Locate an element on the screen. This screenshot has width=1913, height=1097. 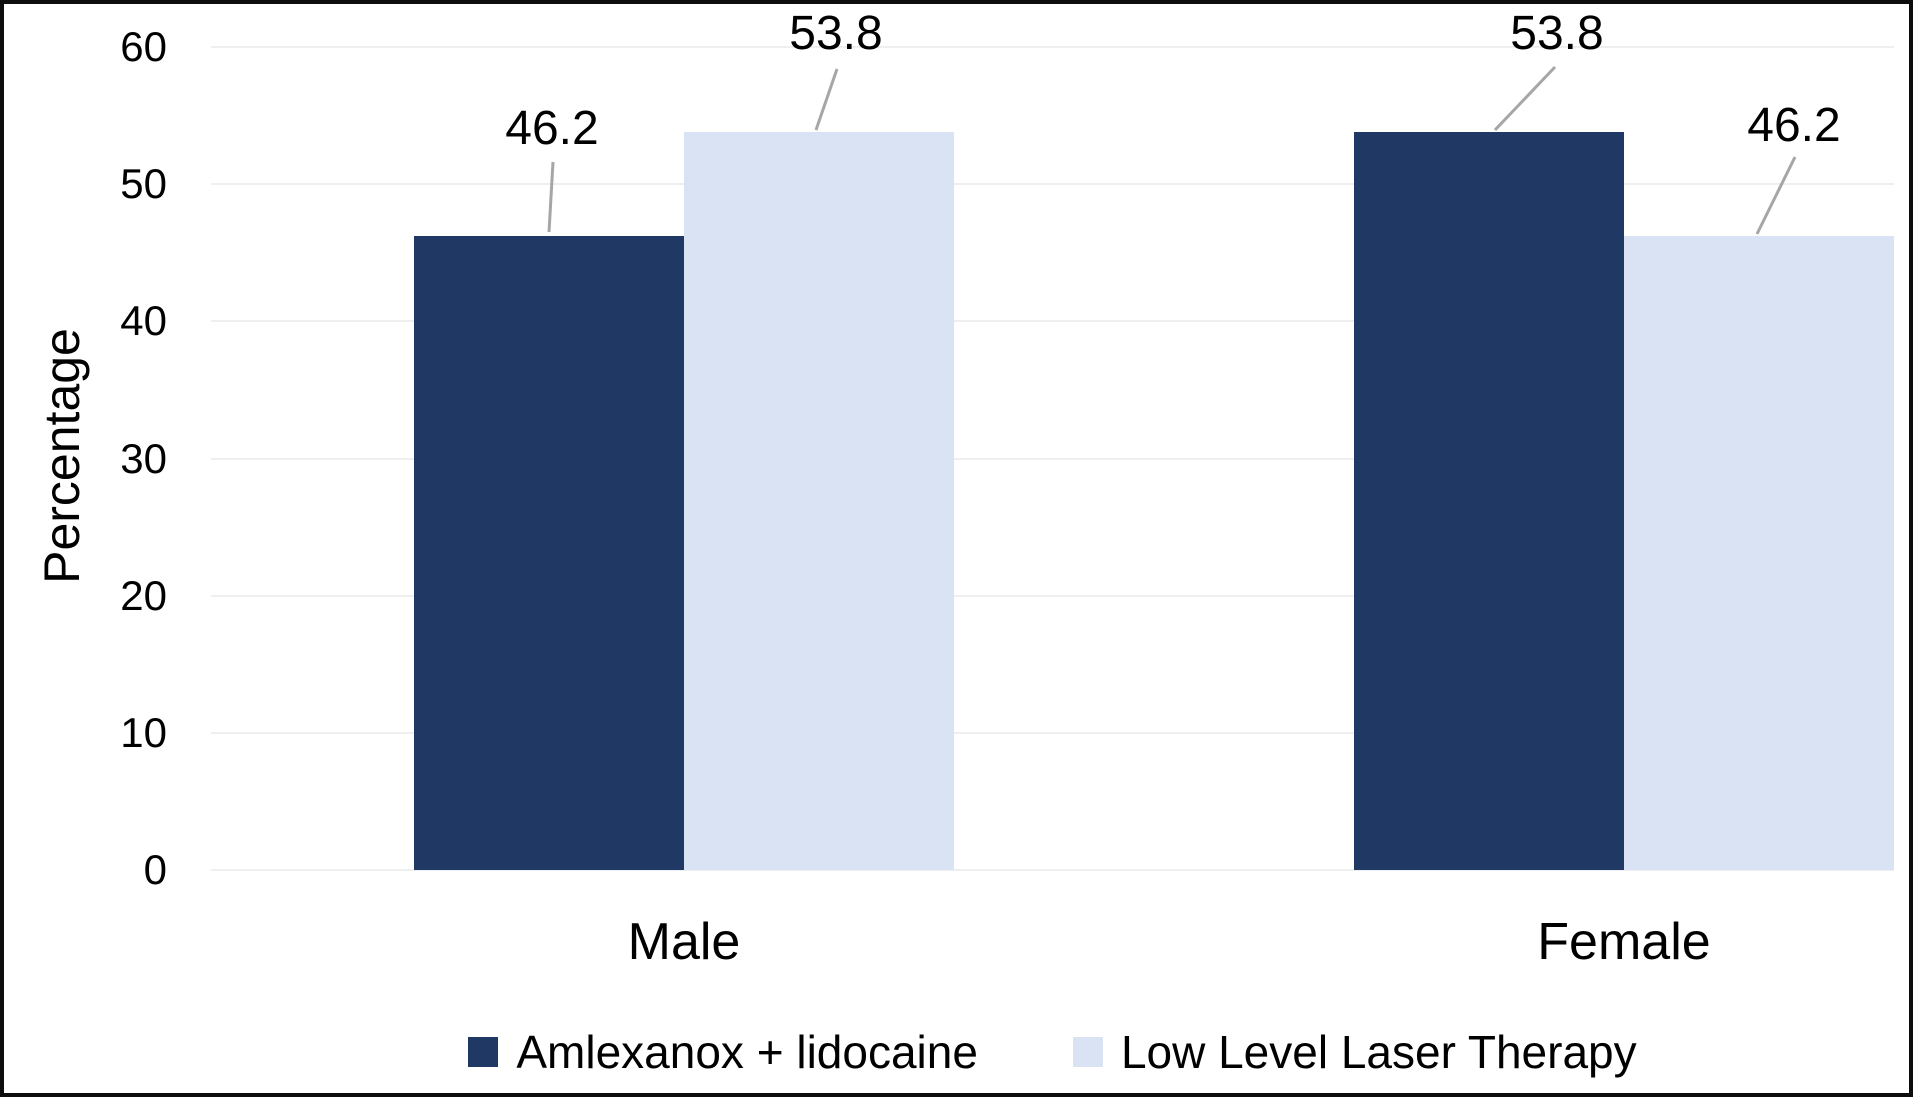
data-label-male-series-1: 46.2 is located at coordinates (552, 128).